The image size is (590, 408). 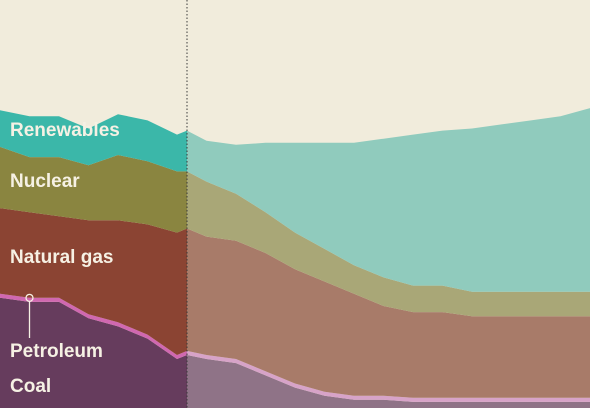 What do you see at coordinates (56, 351) in the screenshot?
I see `series-label-petroleum: Petroleum` at bounding box center [56, 351].